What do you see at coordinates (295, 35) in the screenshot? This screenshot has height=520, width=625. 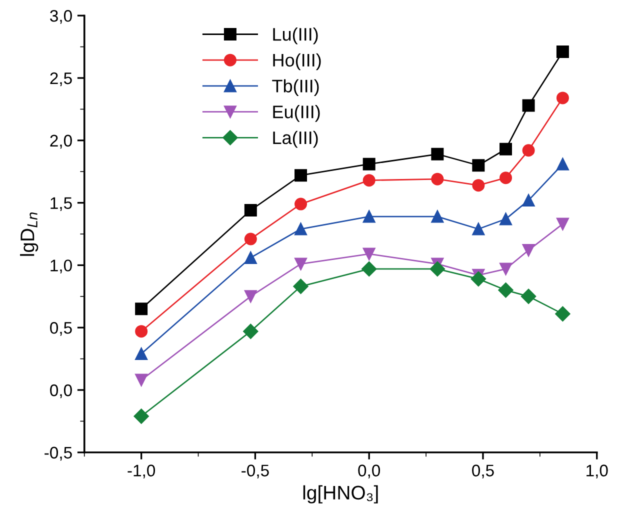 I see `legend-label: Lu(III)` at bounding box center [295, 35].